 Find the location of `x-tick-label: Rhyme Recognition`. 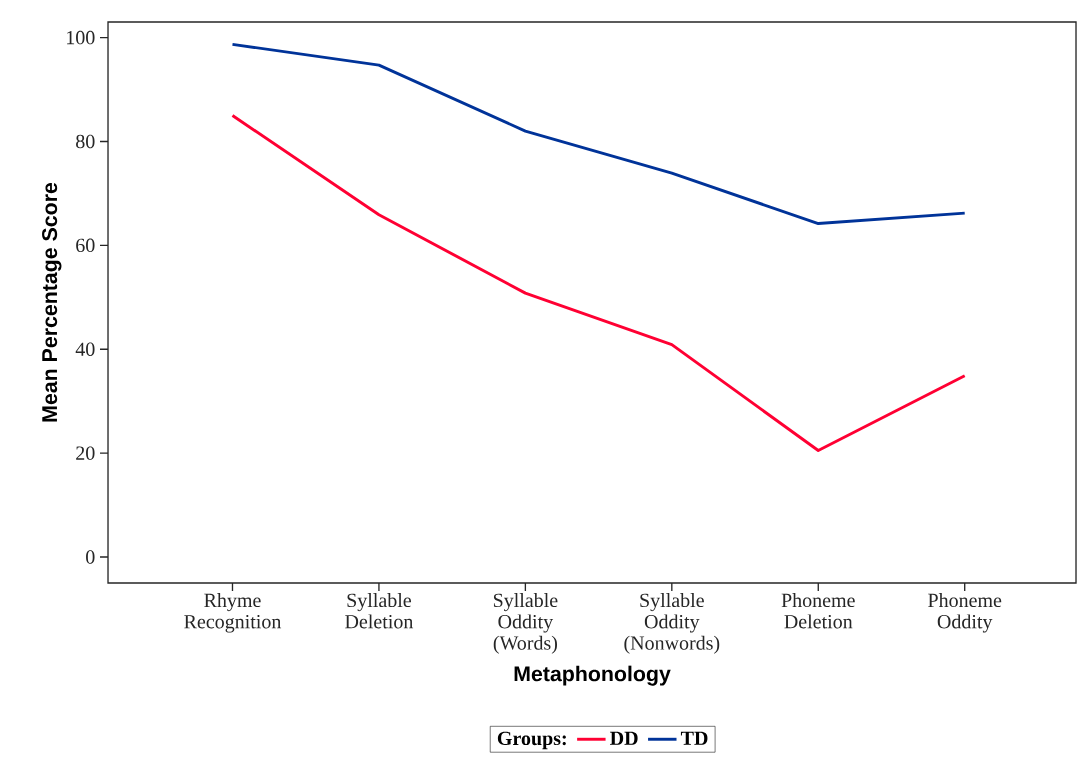

x-tick-label: Rhyme Recognition is located at coordinates (233, 613).